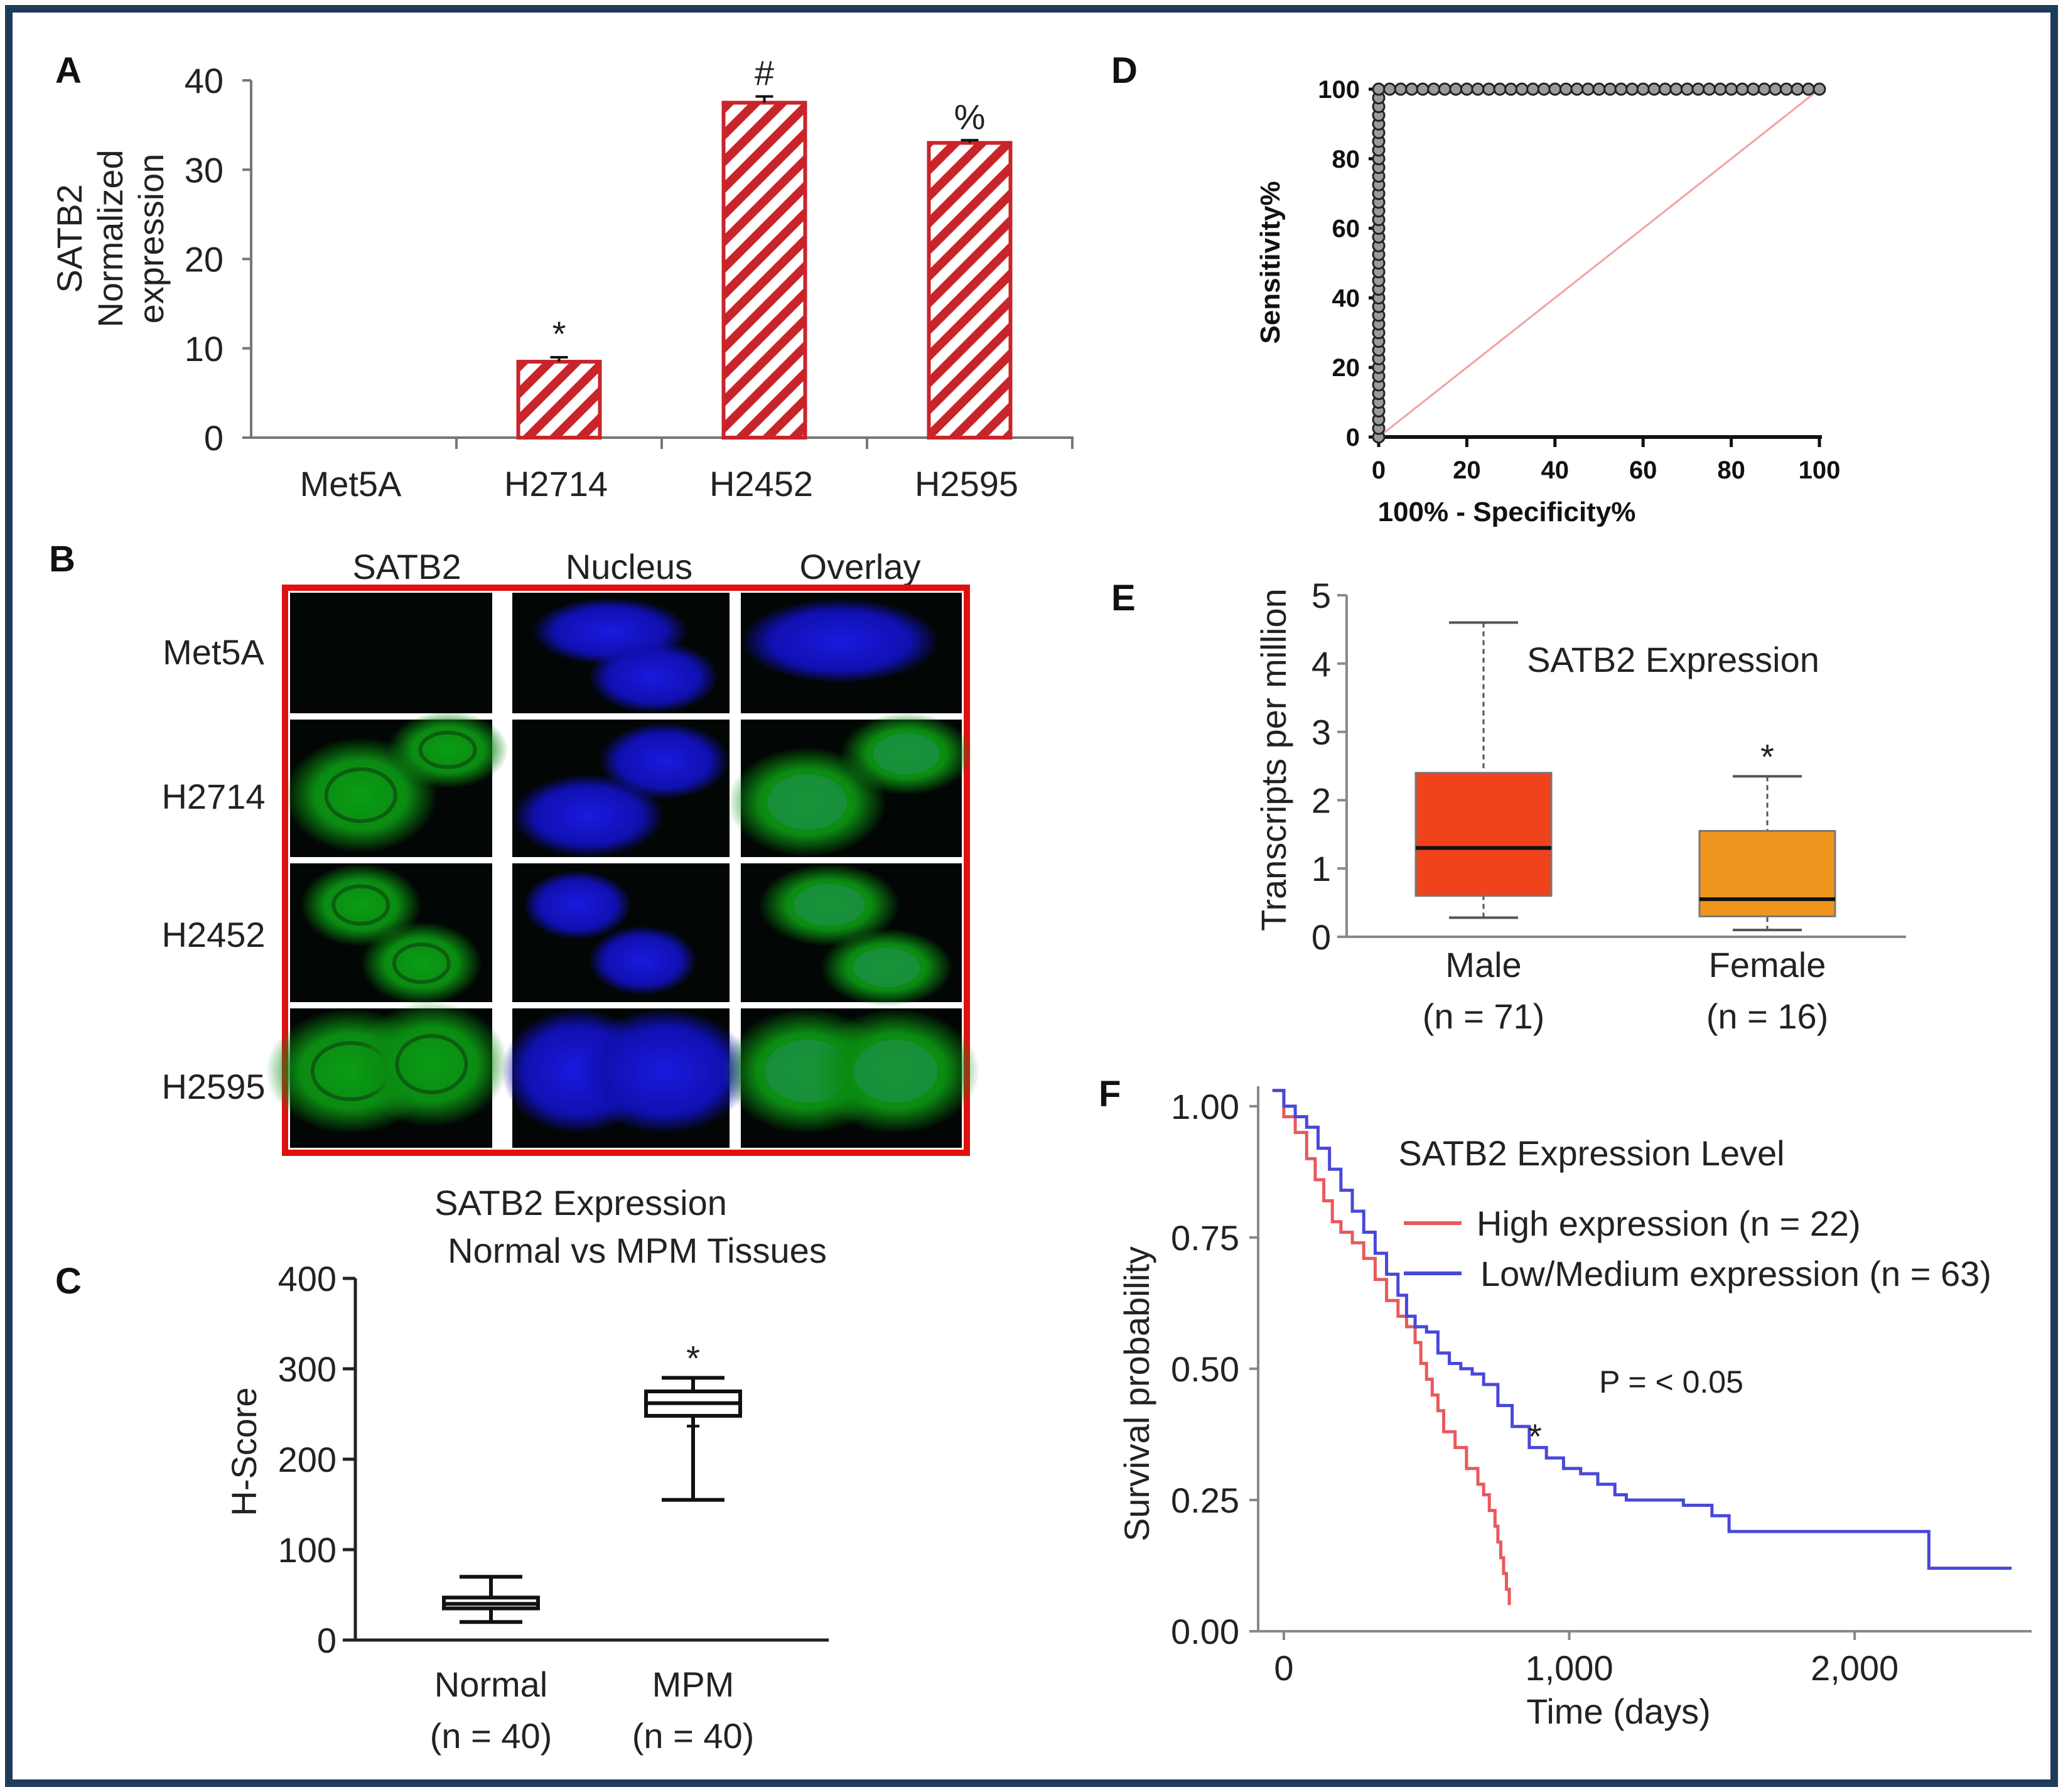  I want to click on panel-d-ytick-label: 0, so click(1353, 437).